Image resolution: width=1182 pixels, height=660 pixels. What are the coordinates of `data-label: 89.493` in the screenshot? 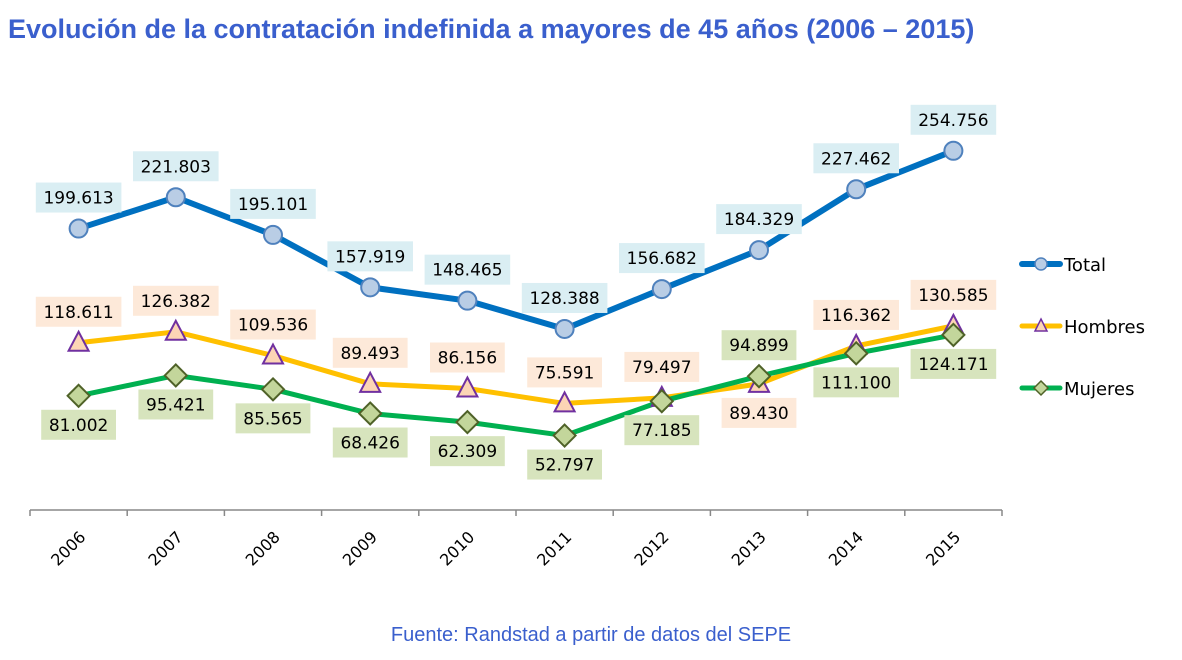 It's located at (369, 354).